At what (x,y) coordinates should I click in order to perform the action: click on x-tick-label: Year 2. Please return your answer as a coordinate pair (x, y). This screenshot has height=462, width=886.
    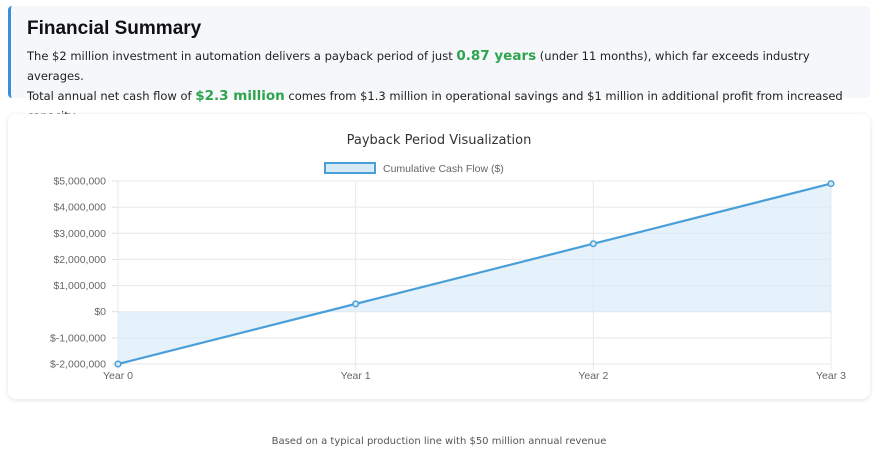
    Looking at the image, I should click on (593, 376).